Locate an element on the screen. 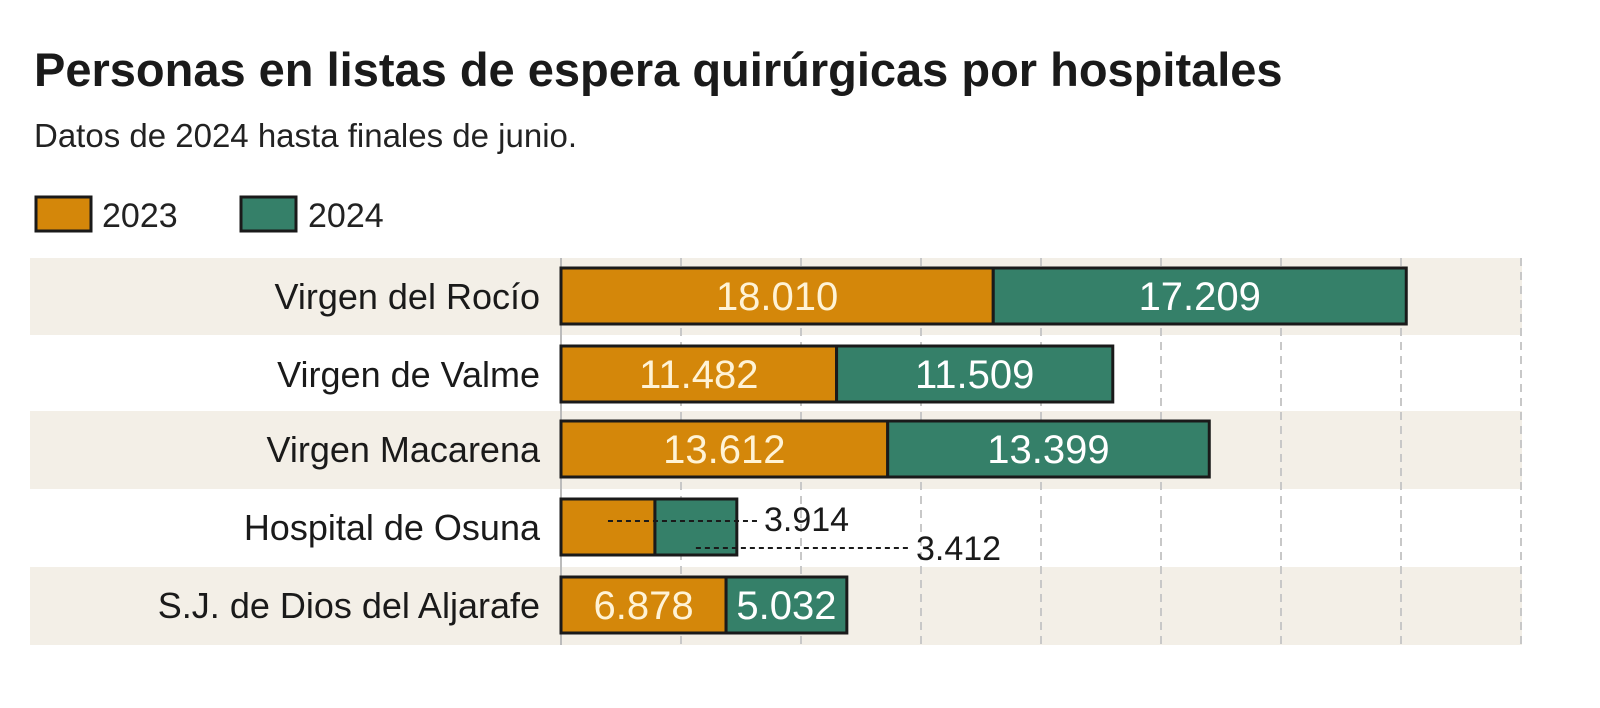  category-label: Virgen Macarena is located at coordinates (404, 449).